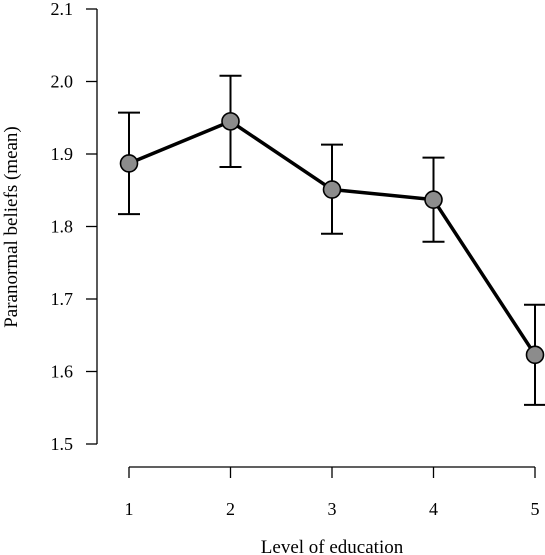 This screenshot has height=555, width=545. Describe the element at coordinates (332, 492) in the screenshot. I see `x-axis: 1 2 3 4 5` at that location.